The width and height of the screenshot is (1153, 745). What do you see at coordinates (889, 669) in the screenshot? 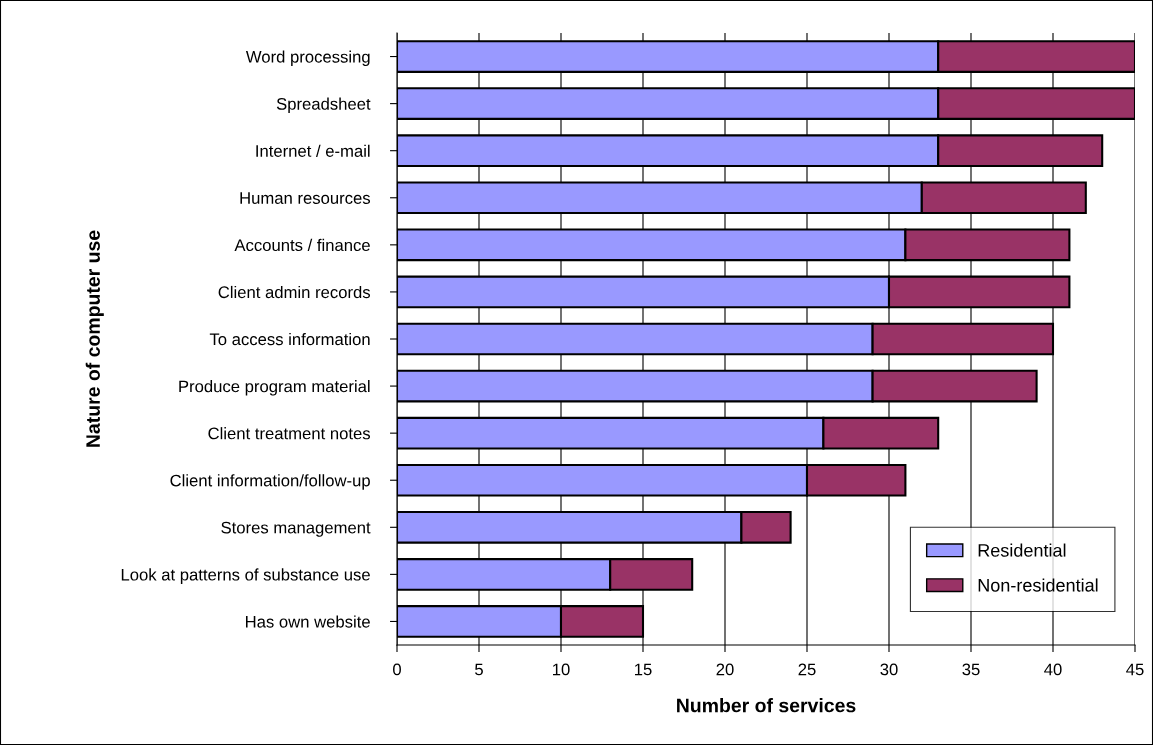
I see `x-tick-label: 30` at bounding box center [889, 669].